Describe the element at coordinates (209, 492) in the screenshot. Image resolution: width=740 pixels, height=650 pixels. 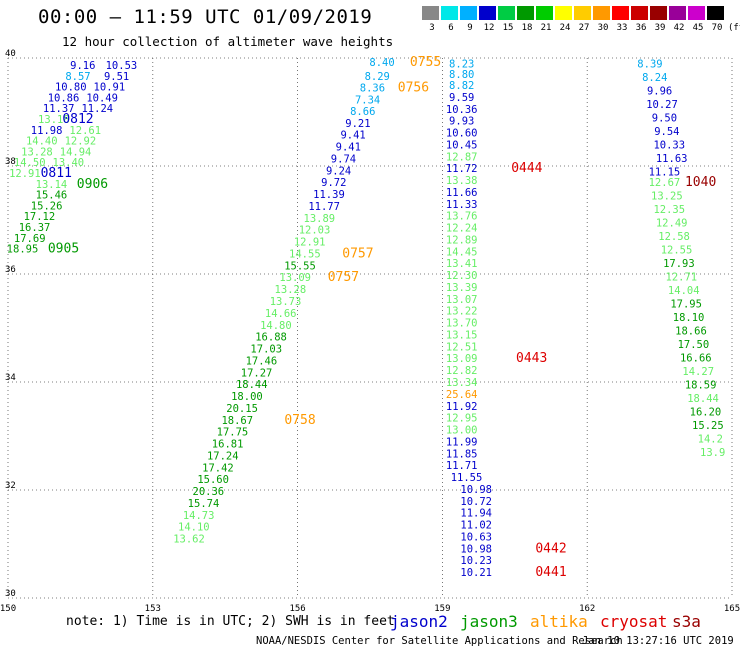
I see `wave-height-label: 20.36` at that location.